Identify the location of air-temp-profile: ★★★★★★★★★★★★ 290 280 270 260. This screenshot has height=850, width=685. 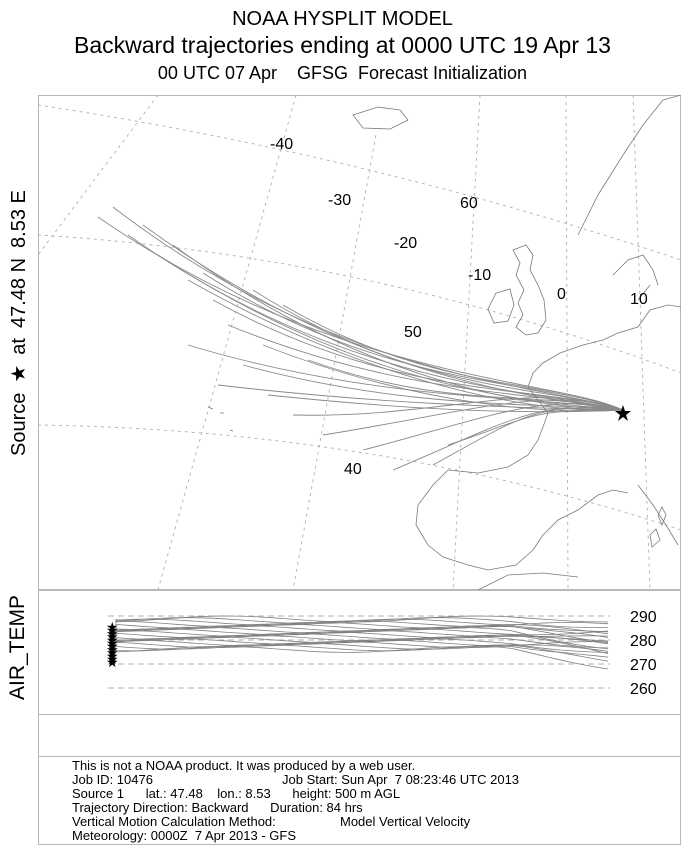
(359, 652).